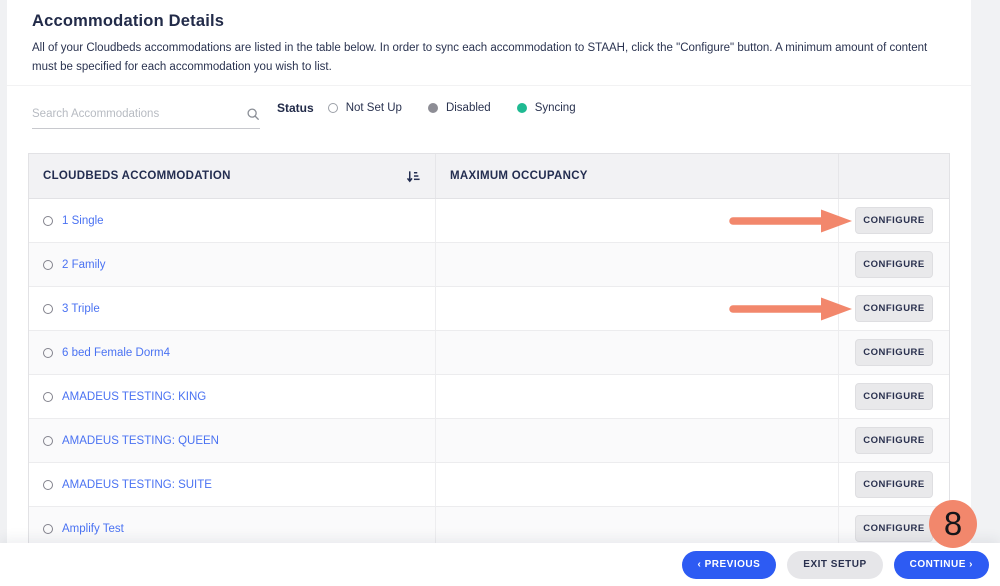 The height and width of the screenshot is (586, 1000). I want to click on table-row: 1 Single CONFIGURE, so click(489, 221).